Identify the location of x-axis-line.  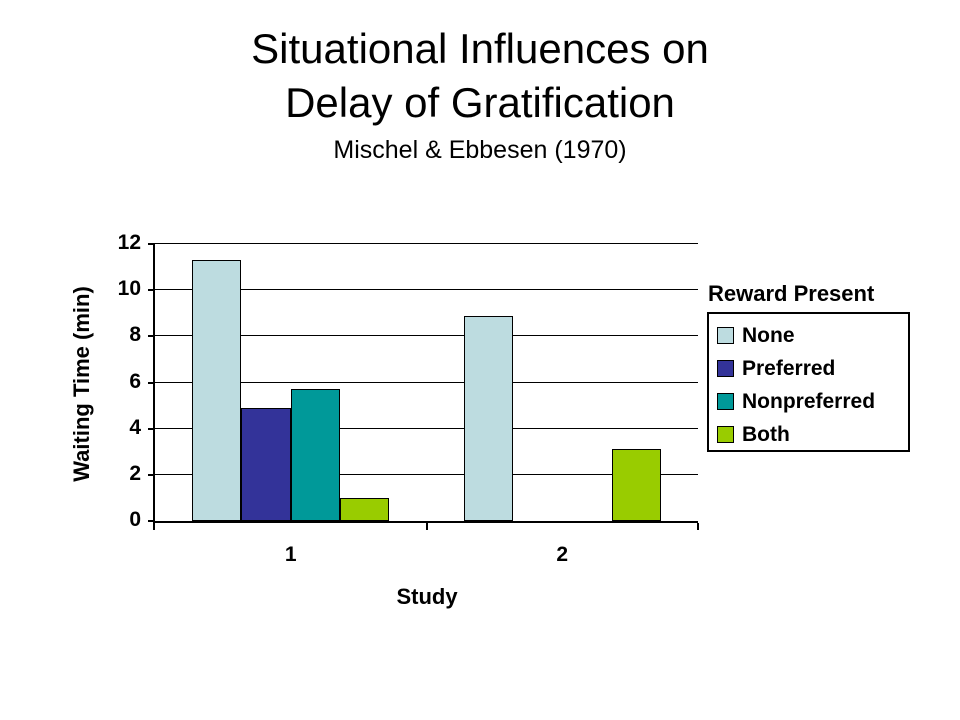
(425, 522).